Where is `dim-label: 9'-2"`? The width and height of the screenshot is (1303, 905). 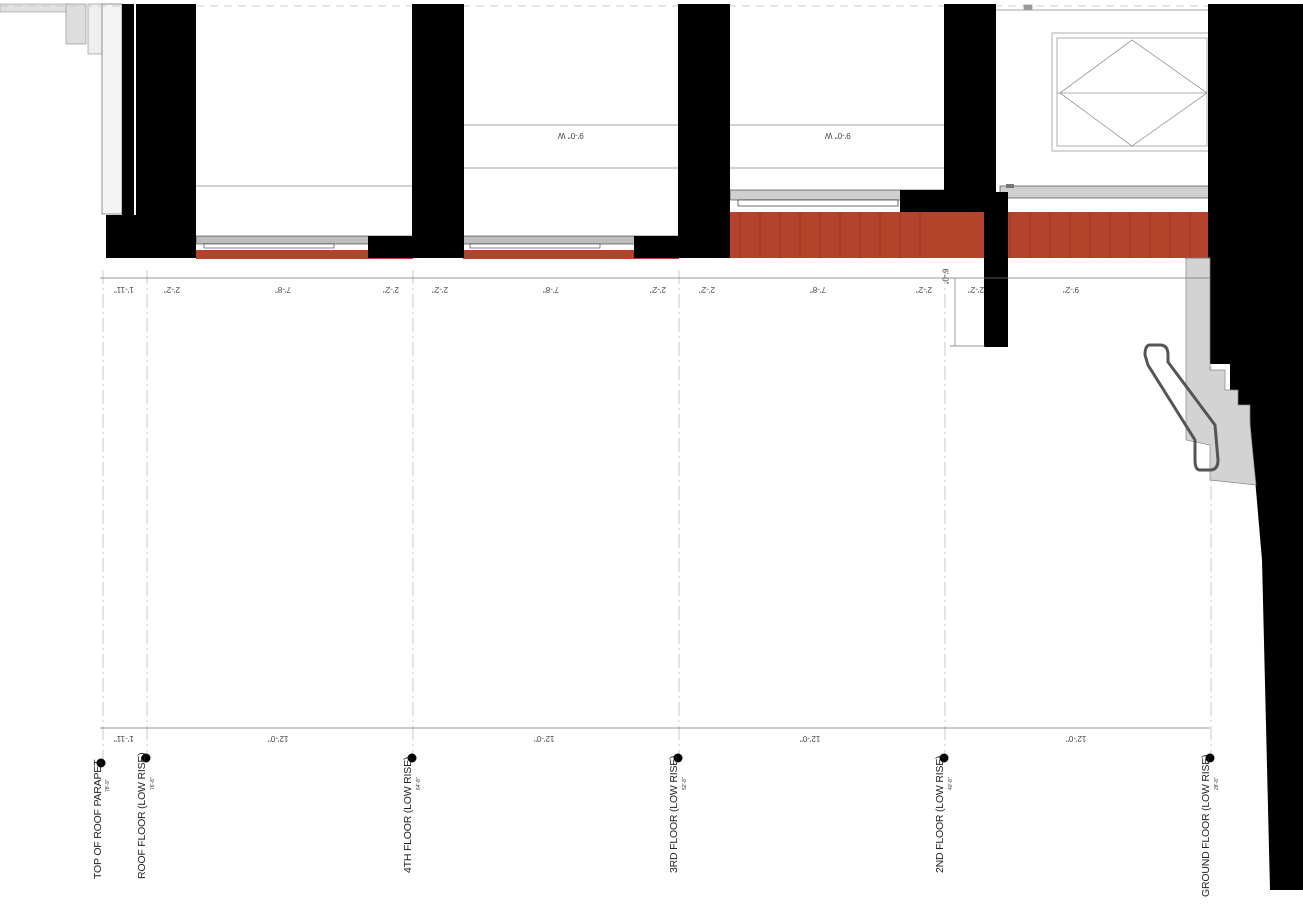
dim-label: 9'-2" is located at coordinates (1071, 289).